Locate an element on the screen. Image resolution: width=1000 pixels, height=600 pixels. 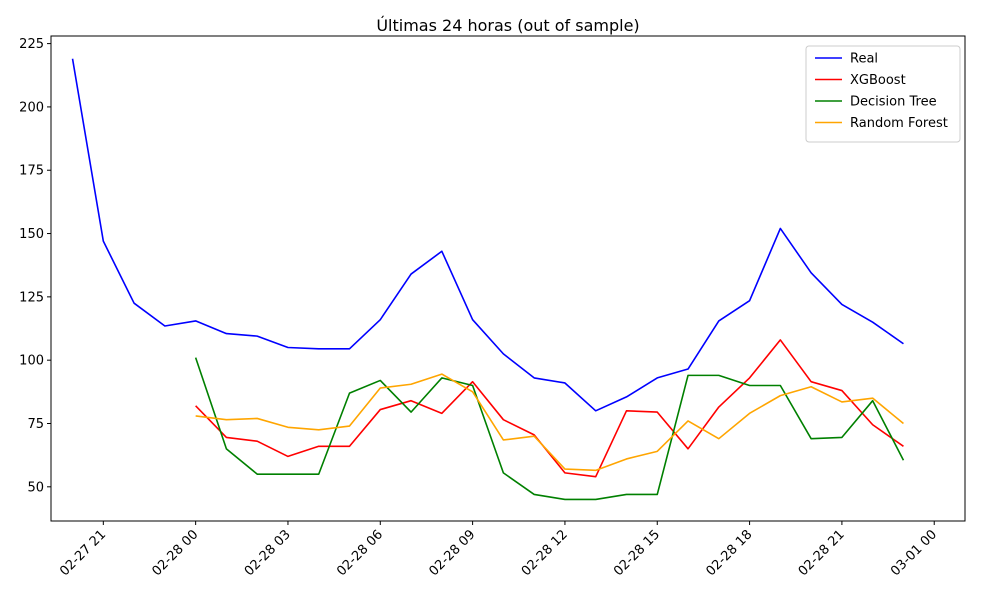
y-axis: 50 75 100 125 150 175 200 225 is located at coordinates (35, 266).